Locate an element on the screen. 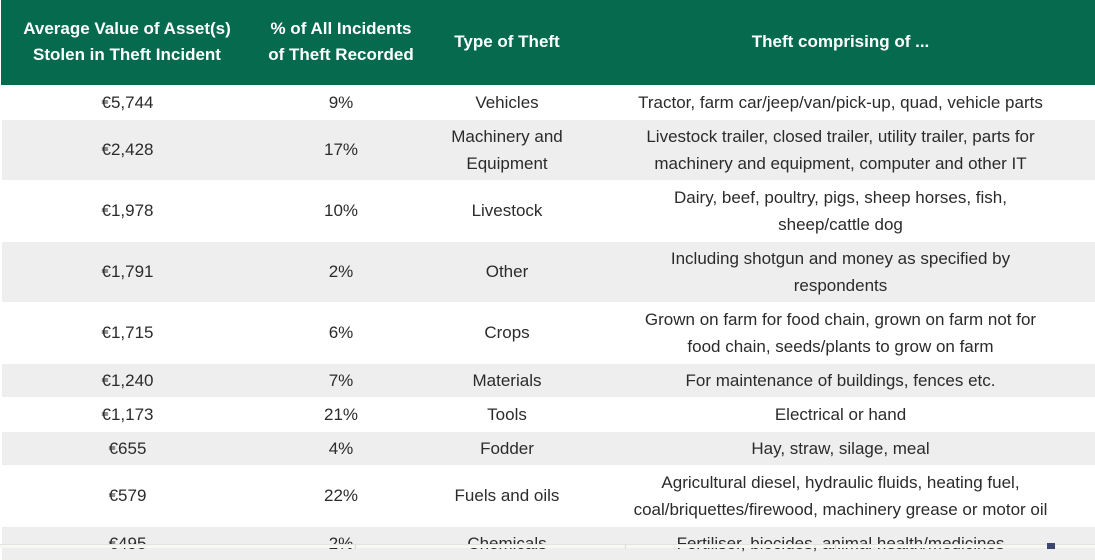  percent-cell: 17% is located at coordinates (341, 149).